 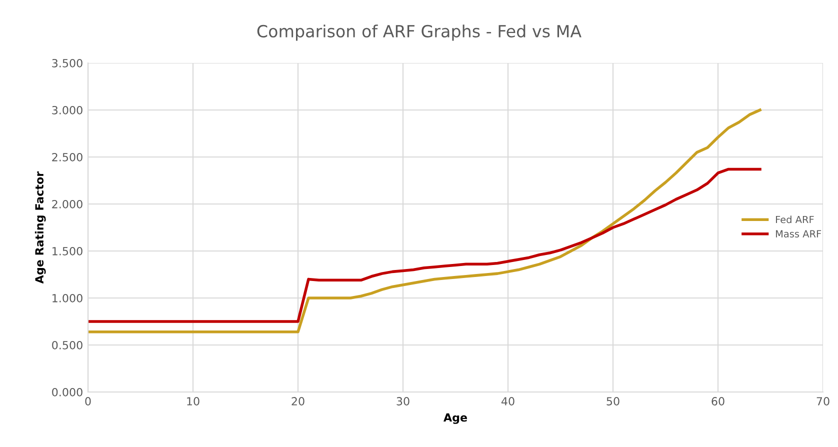 I want to click on y-axis-title: Age Rating Factor, so click(x=40, y=227).